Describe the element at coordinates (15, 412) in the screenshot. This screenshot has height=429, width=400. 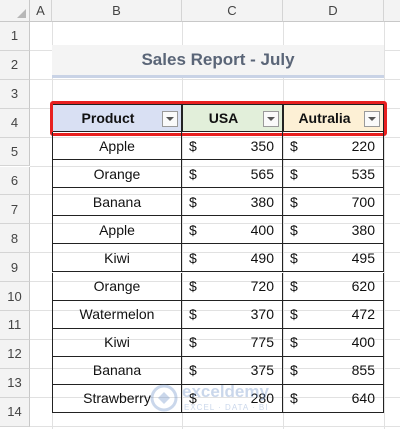
I see `row-header-14: 14` at that location.